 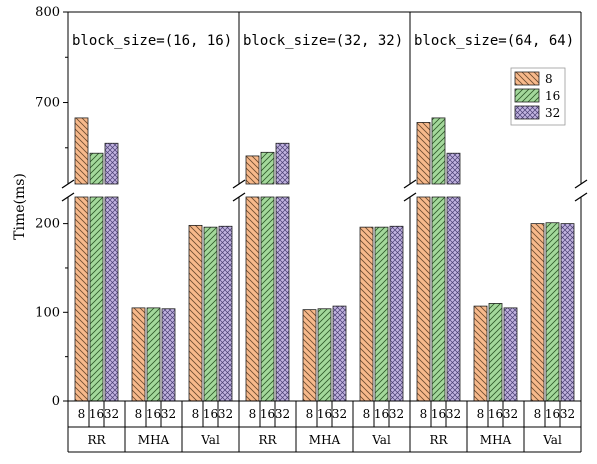 What do you see at coordinates (438, 299) in the screenshot?
I see `bar-3-rr-16-lower` at bounding box center [438, 299].